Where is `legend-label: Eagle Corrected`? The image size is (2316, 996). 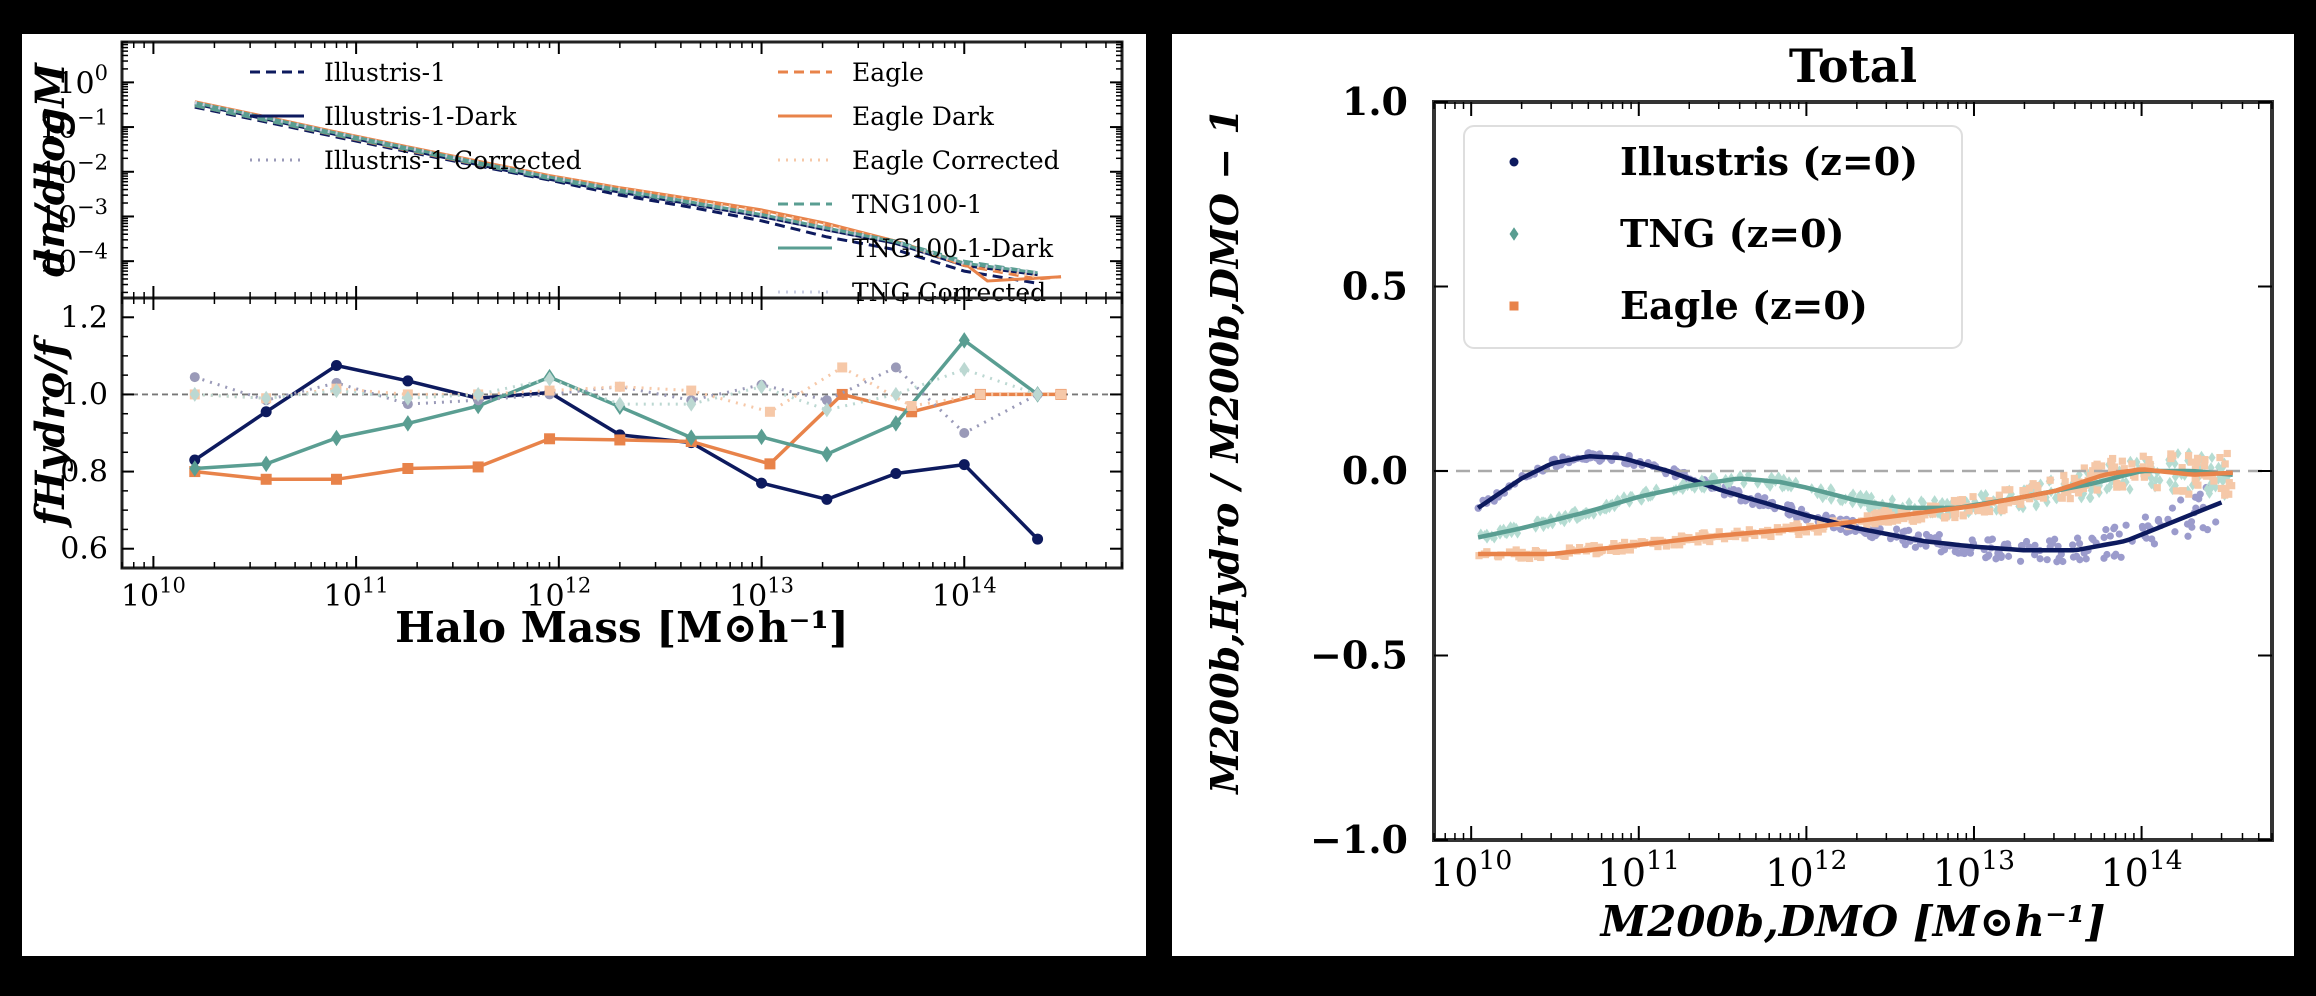 legend-label: Eagle Corrected is located at coordinates (956, 160).